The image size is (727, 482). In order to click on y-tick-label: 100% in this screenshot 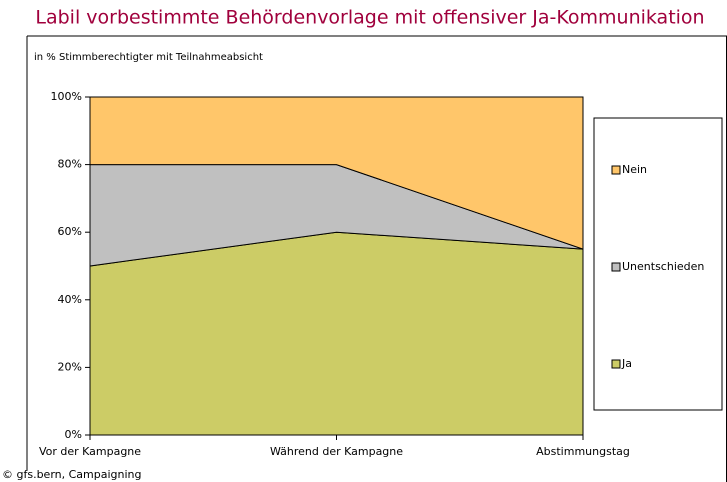, I will do `click(66, 96)`.